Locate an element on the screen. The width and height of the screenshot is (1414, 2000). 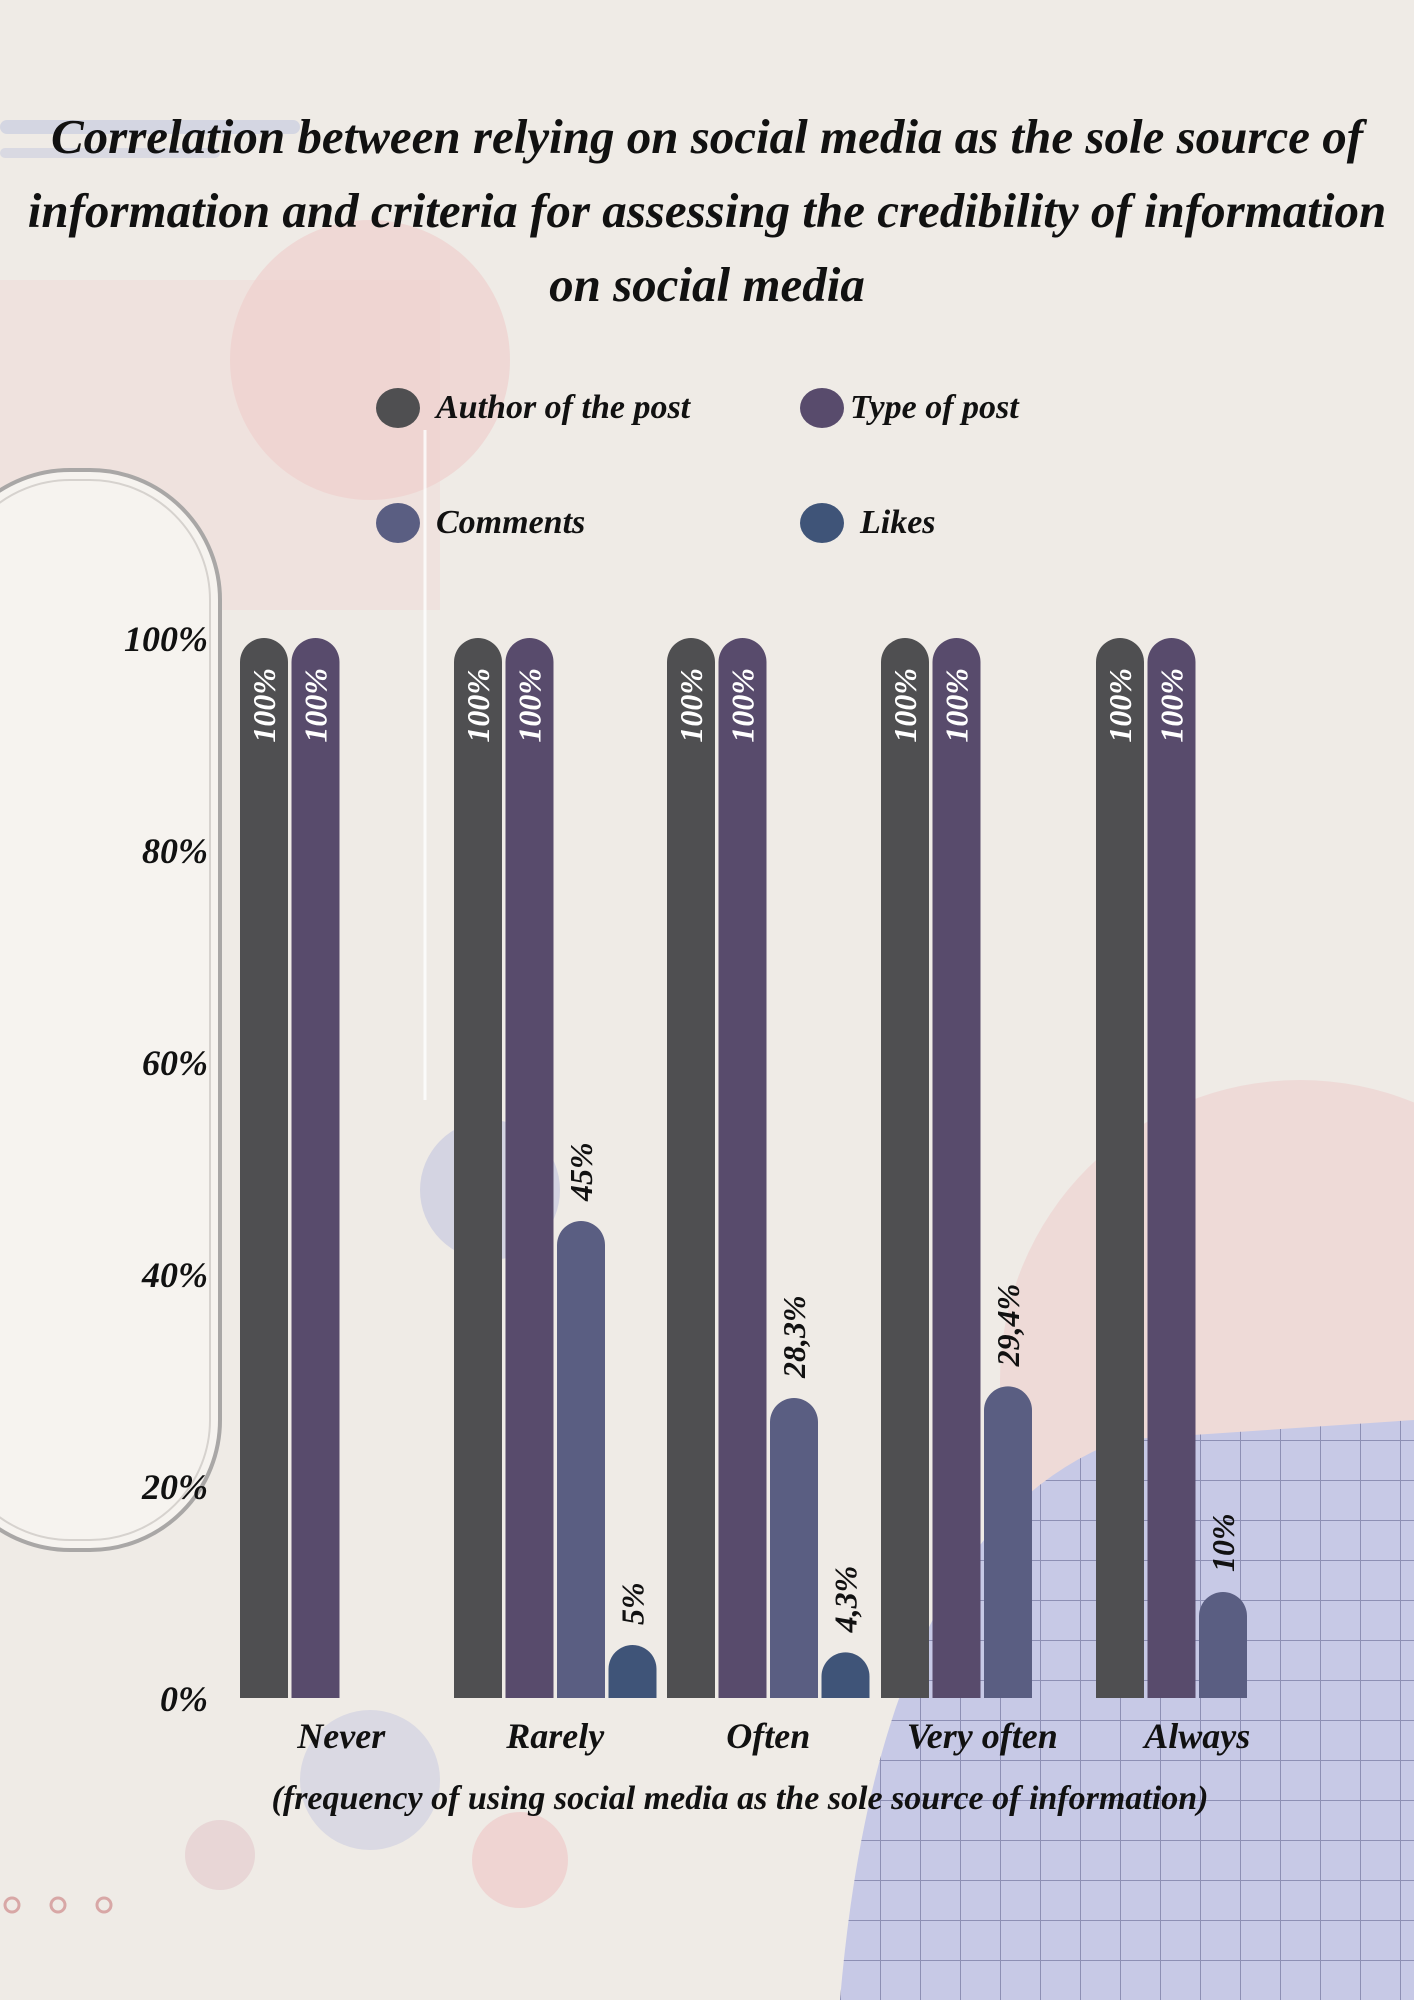
y-tick-label: 80% is located at coordinates (175, 851).